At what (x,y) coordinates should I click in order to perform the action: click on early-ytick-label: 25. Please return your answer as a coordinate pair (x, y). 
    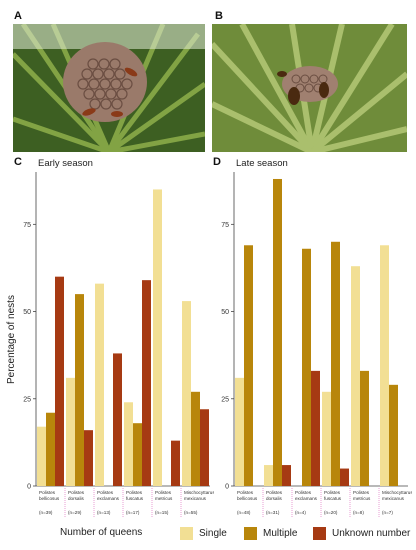
    Looking at the image, I should click on (27, 399).